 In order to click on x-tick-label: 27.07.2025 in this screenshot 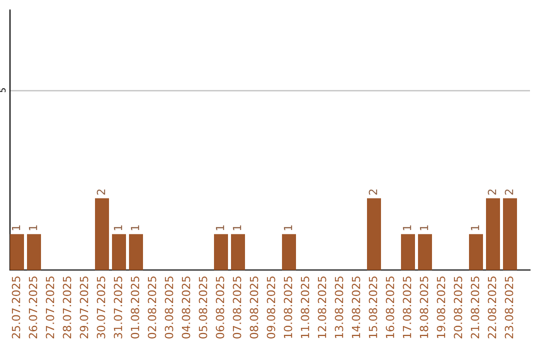, I will do `click(50, 307)`.